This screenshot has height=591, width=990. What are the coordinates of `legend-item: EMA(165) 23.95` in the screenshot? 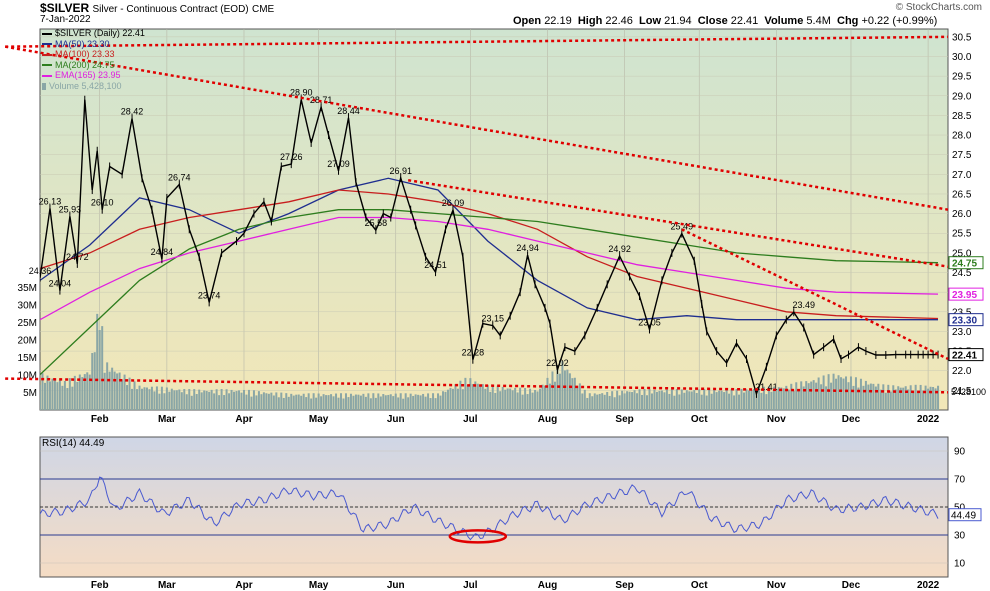 It's located at (93, 75).